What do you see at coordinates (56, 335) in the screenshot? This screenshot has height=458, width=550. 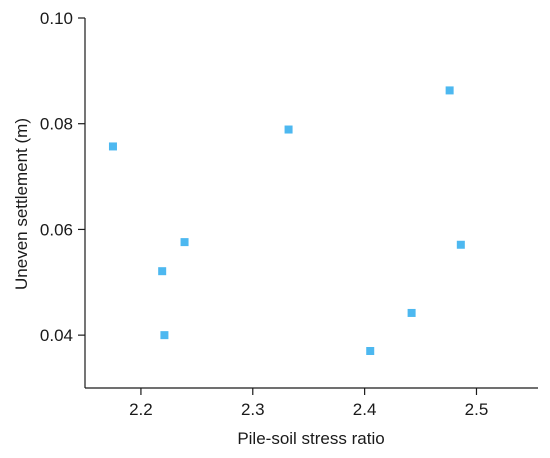 I see `y-tick-label: 0.04` at bounding box center [56, 335].